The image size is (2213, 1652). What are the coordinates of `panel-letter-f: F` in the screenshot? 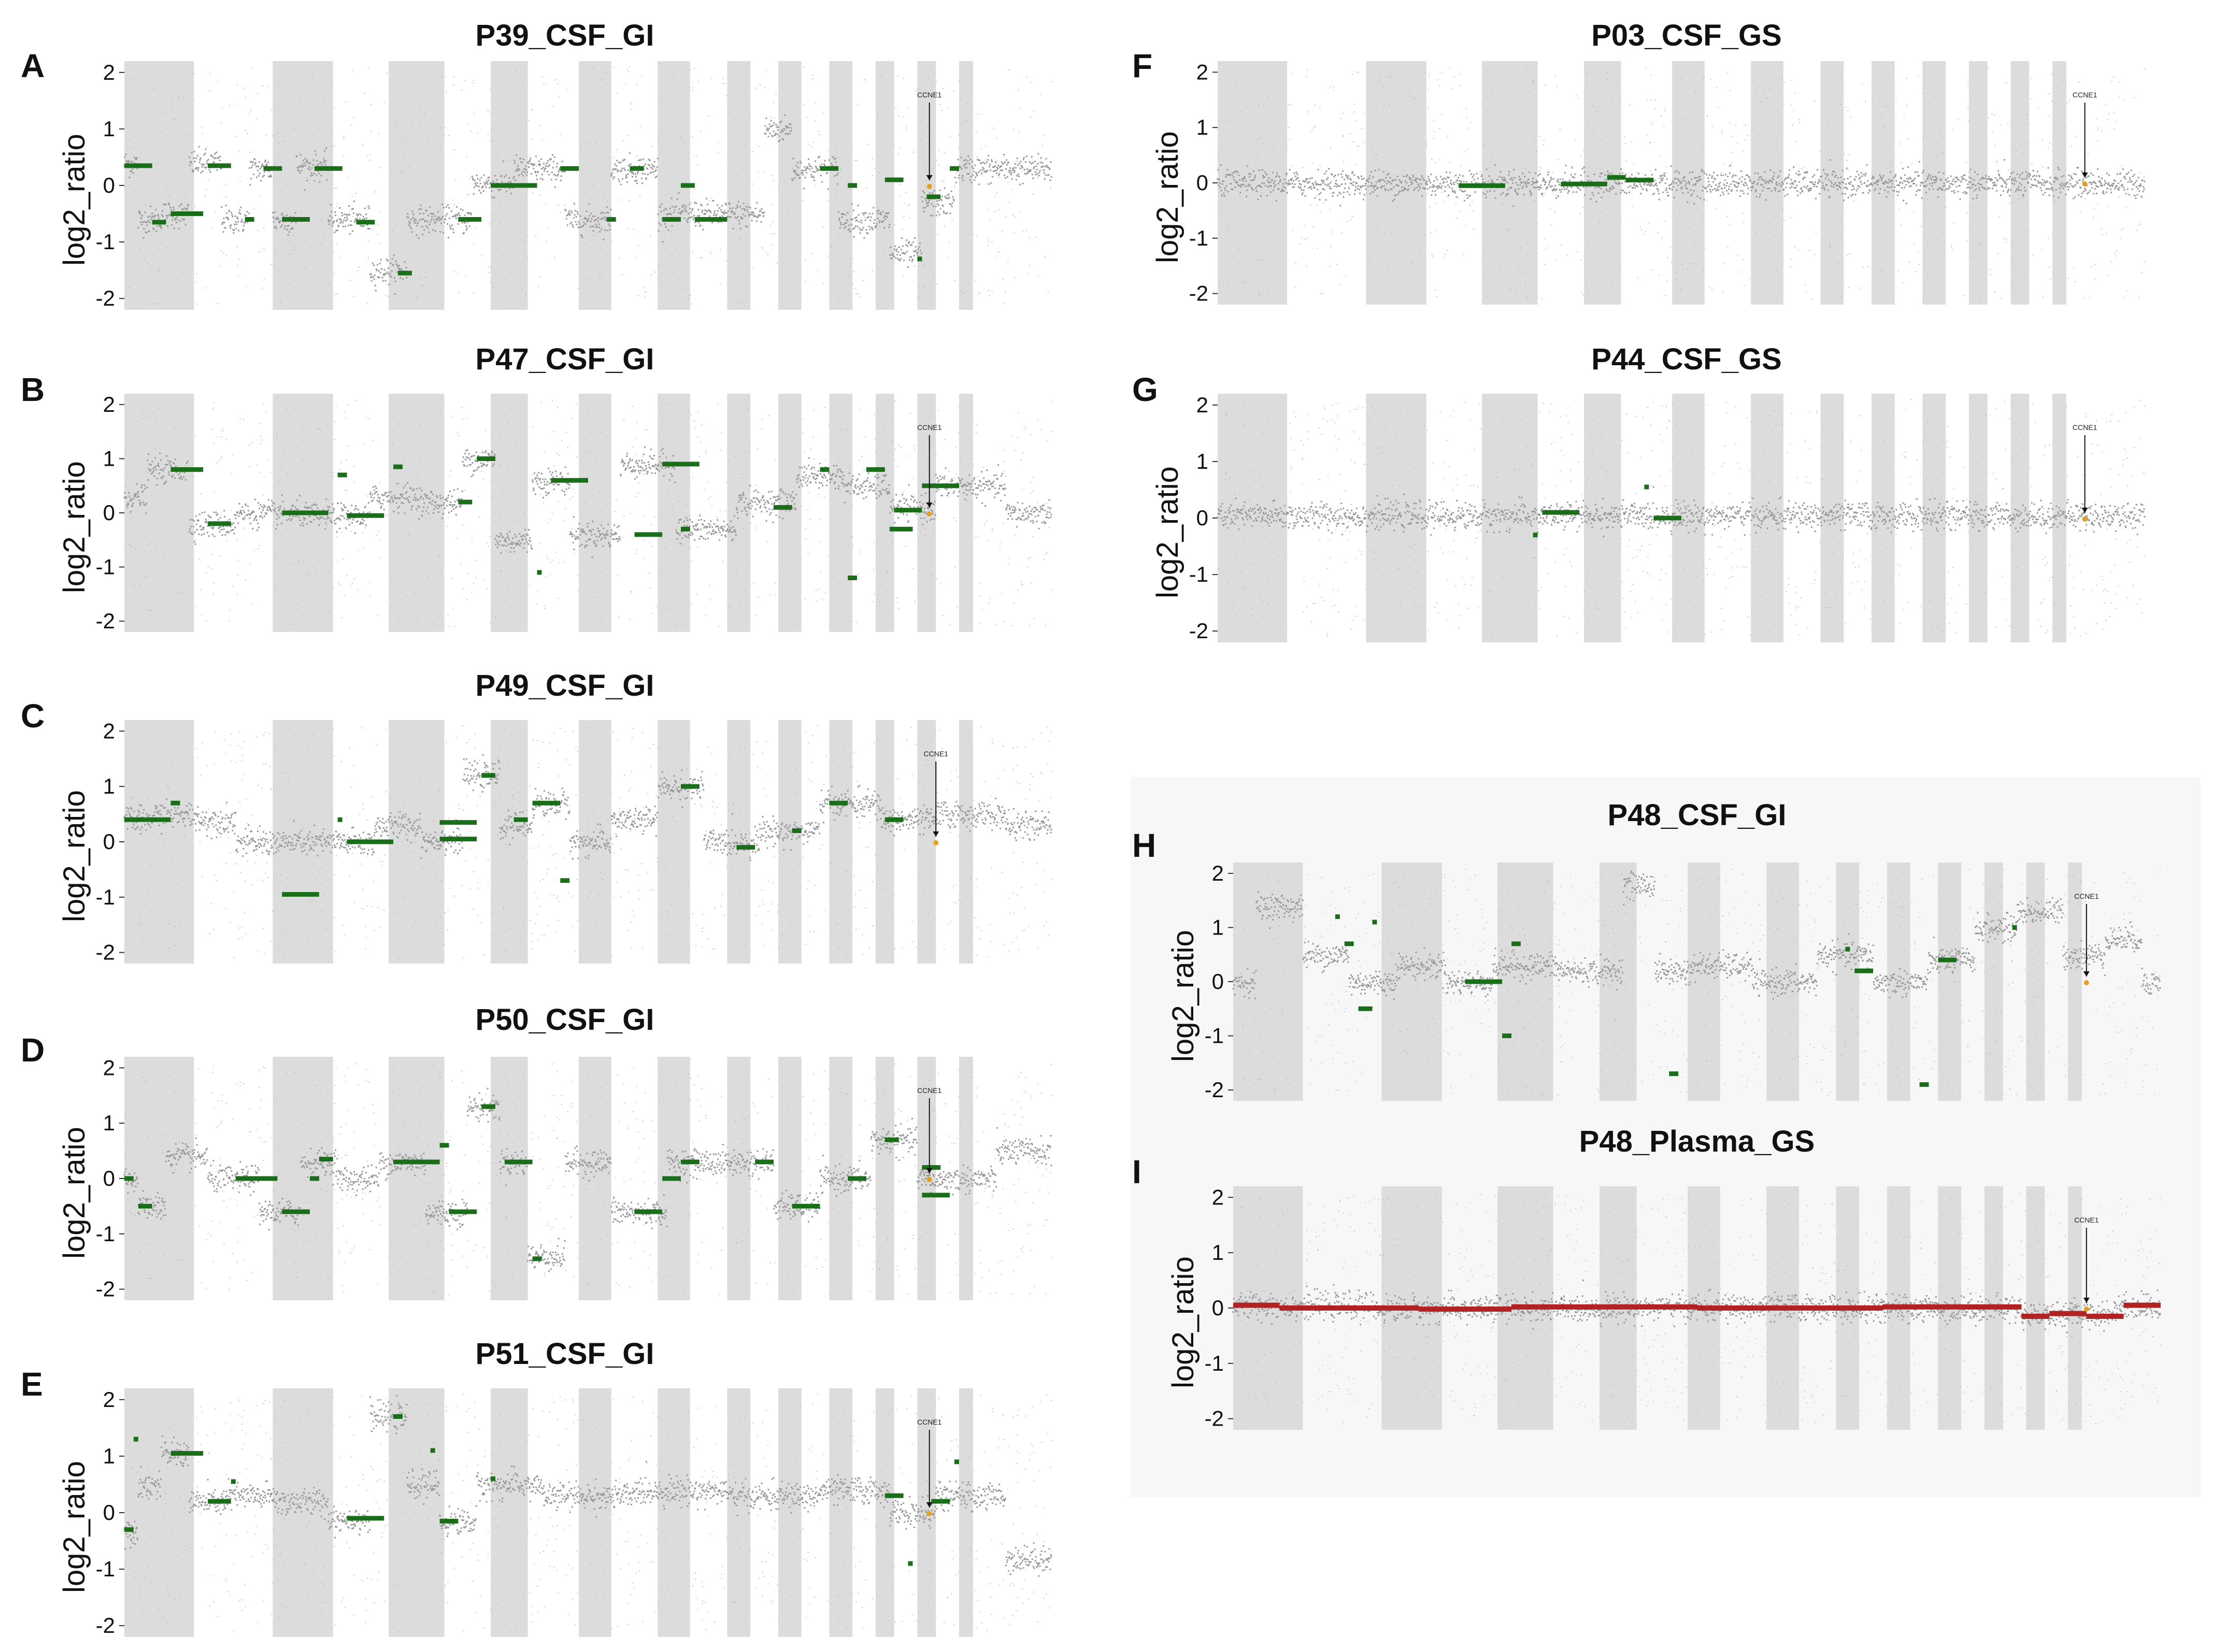 It's located at (1143, 66).